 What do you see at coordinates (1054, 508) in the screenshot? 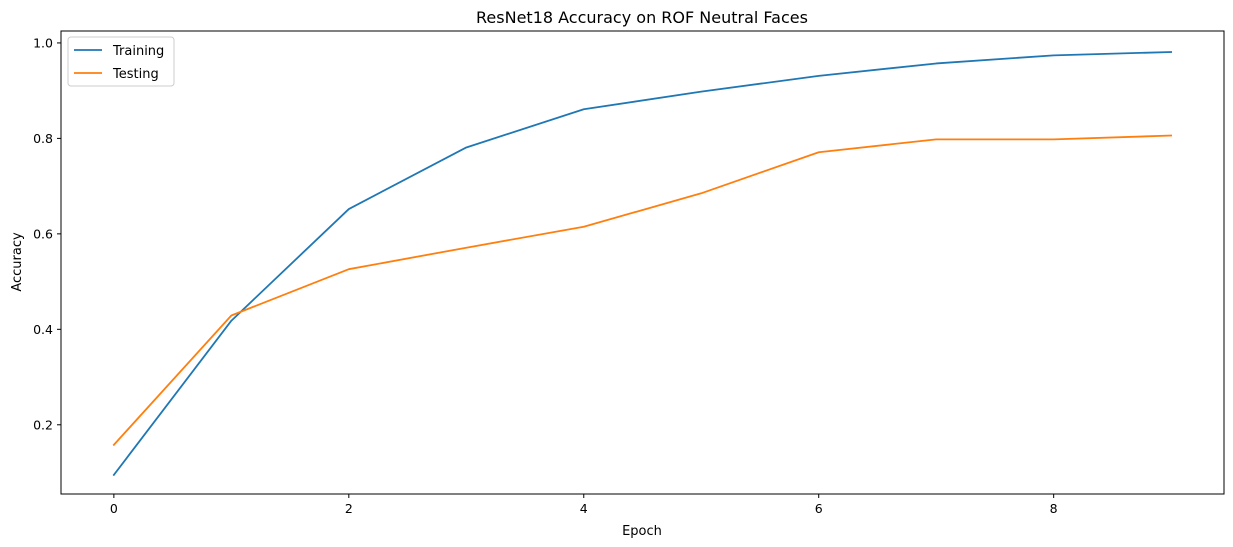
I see `x-tick-label: 8` at bounding box center [1054, 508].